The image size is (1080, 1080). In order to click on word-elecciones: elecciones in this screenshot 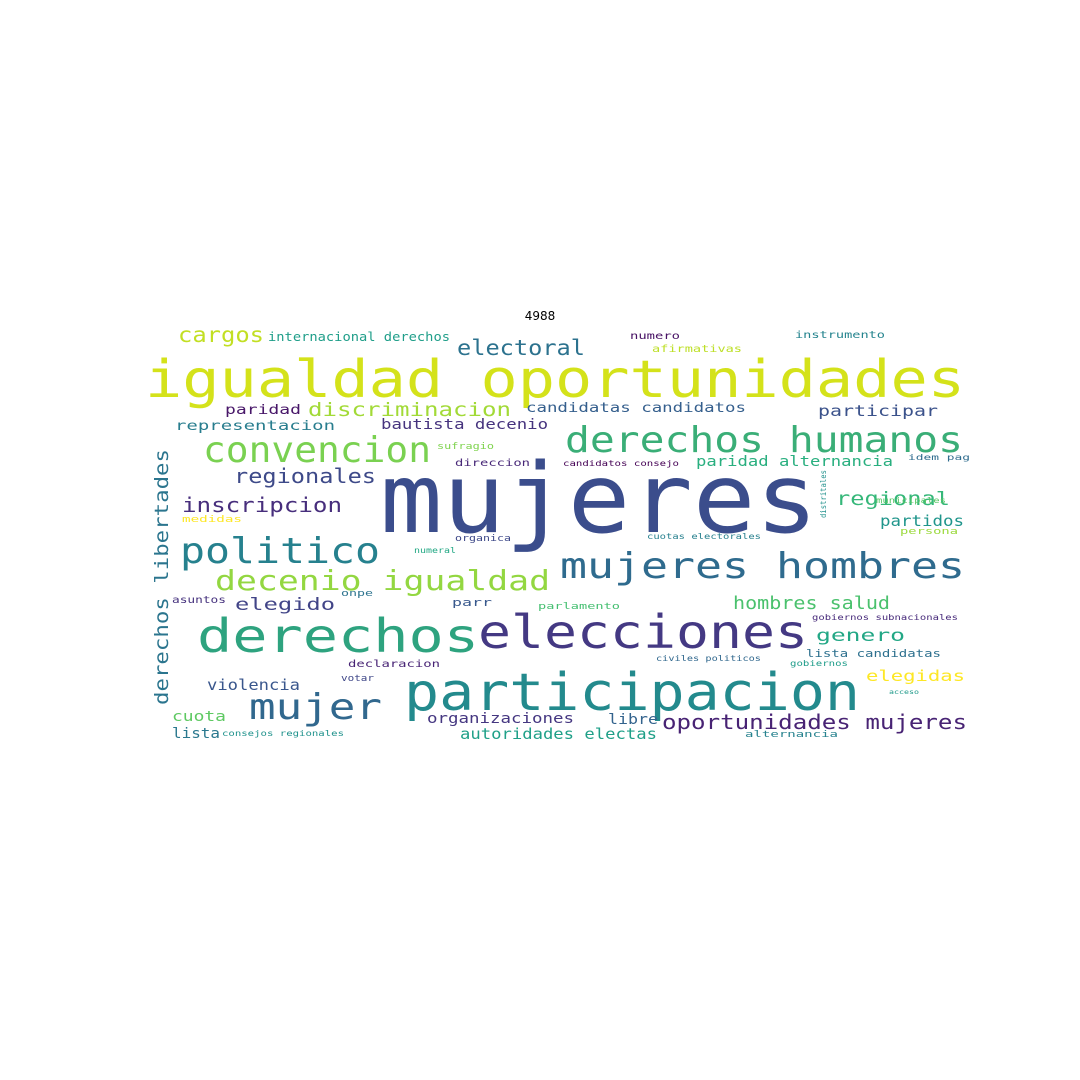, I will do `click(643, 632)`.